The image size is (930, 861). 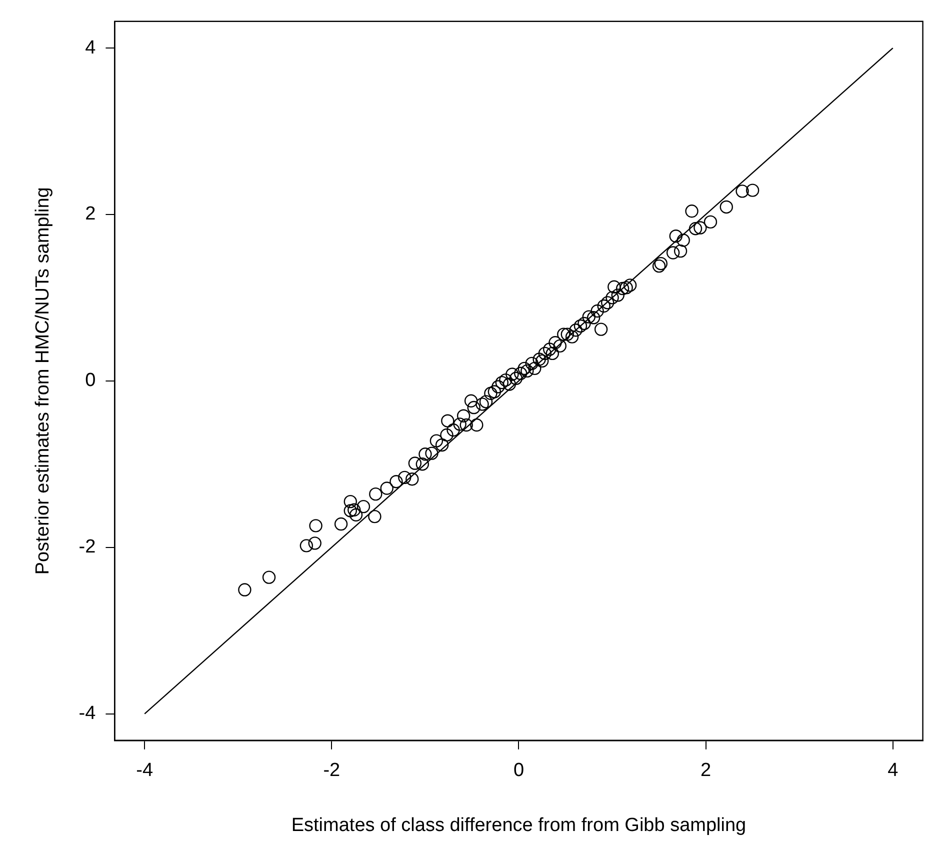 I want to click on y-tick-label: -4, so click(x=87, y=713).